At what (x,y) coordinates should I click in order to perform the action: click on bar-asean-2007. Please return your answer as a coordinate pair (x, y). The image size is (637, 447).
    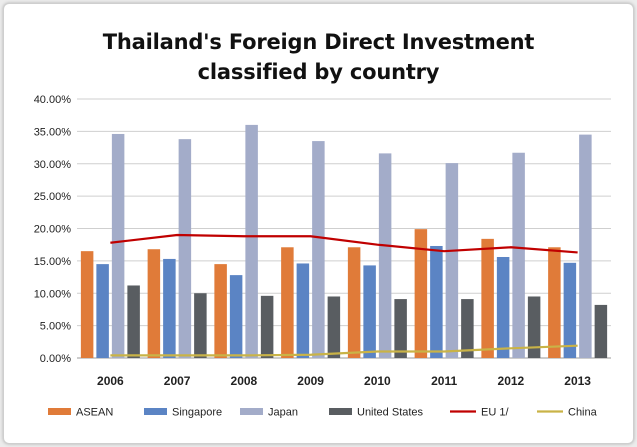
    Looking at the image, I should click on (154, 303).